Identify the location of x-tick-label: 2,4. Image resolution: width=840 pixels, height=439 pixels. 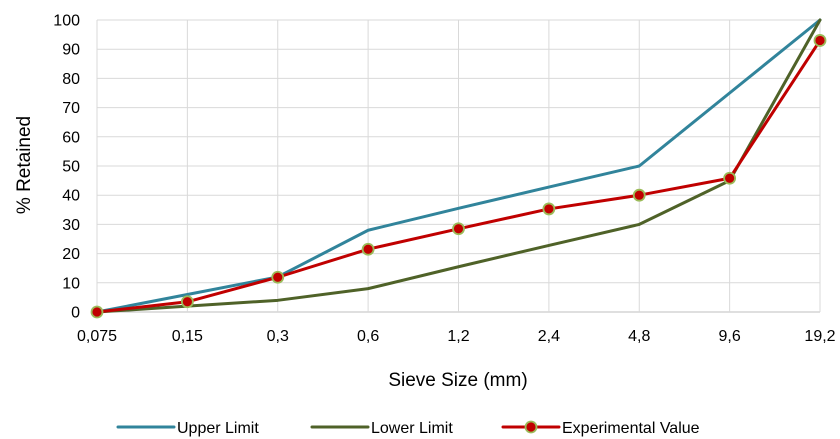
(549, 336).